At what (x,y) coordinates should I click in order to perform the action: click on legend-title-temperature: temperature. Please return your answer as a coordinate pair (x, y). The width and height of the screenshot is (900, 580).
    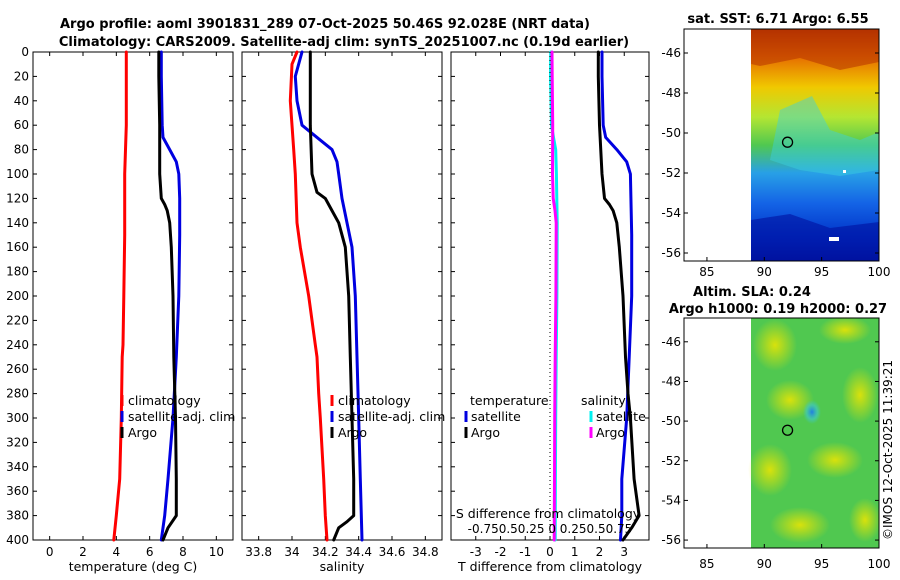
    Looking at the image, I should click on (509, 400).